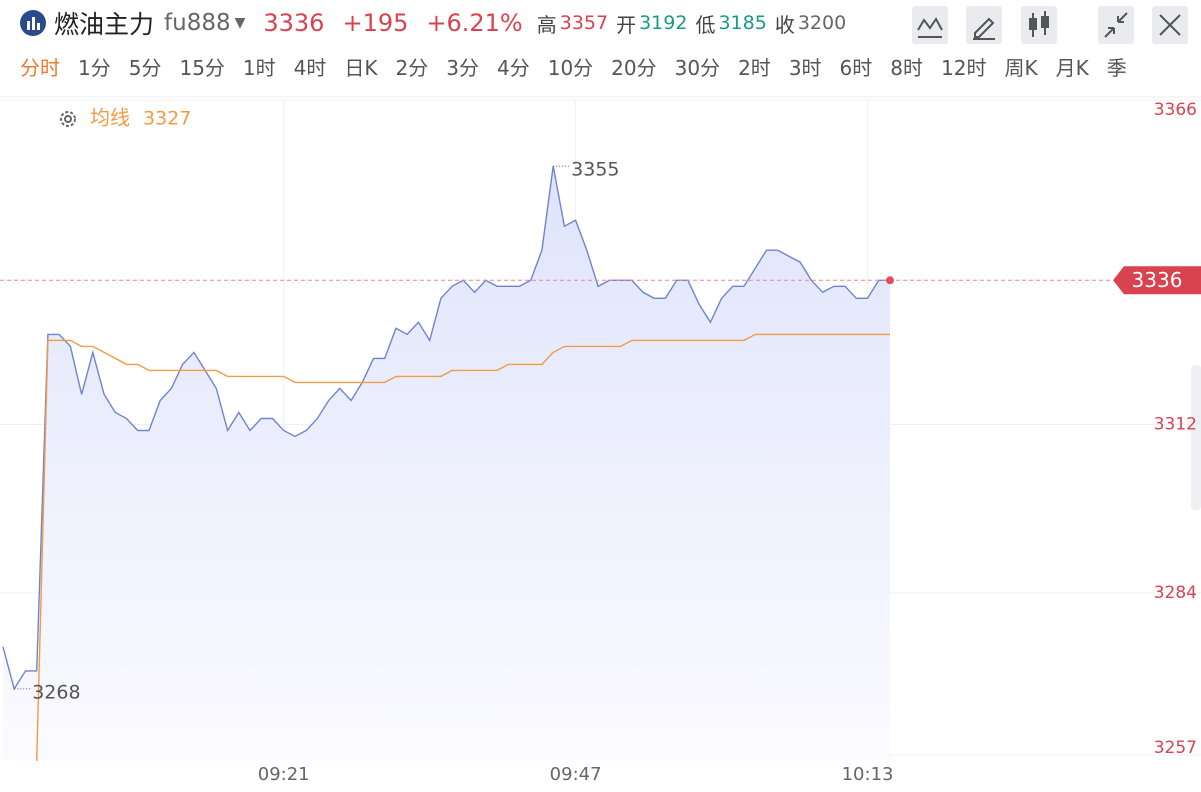 The width and height of the screenshot is (1201, 792). What do you see at coordinates (595, 170) in the screenshot?
I see `max-label: 3355` at bounding box center [595, 170].